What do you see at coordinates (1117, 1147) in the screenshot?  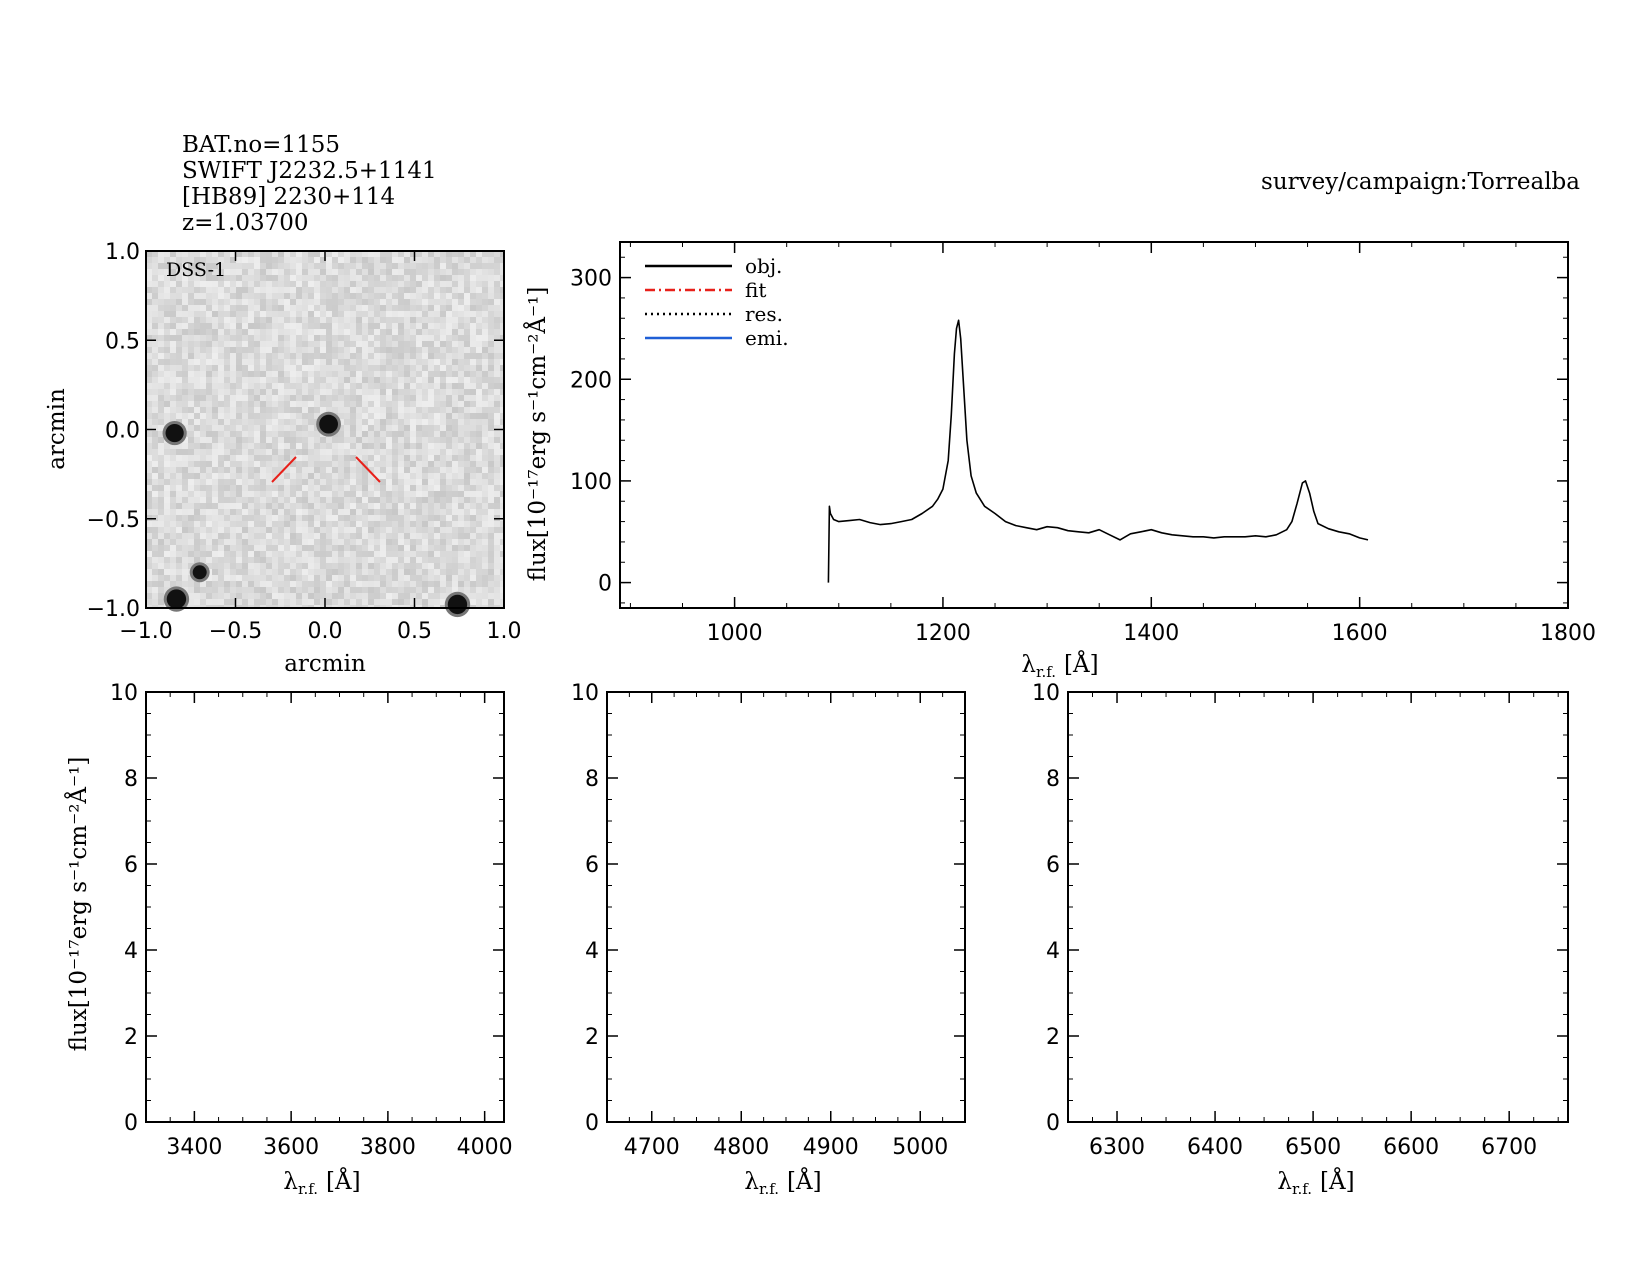 I see `x-tick-label: 6300` at bounding box center [1117, 1147].